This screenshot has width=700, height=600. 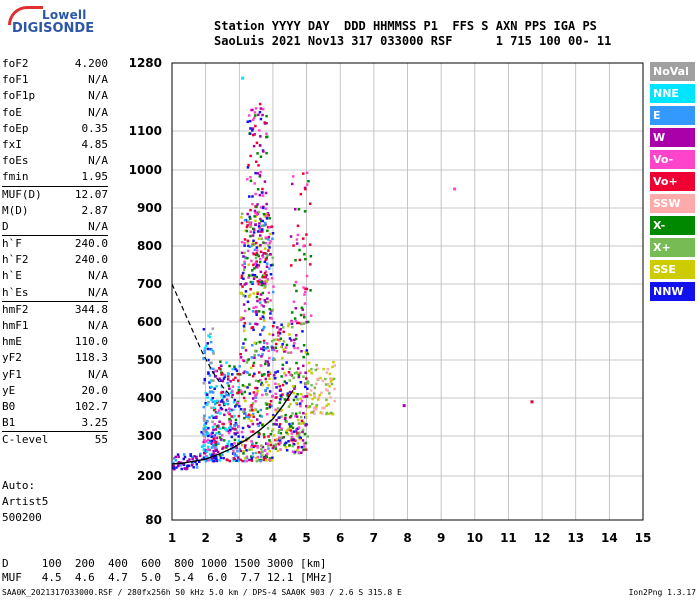 What do you see at coordinates (91, 244) in the screenshot?
I see `param-value: 240.0` at bounding box center [91, 244].